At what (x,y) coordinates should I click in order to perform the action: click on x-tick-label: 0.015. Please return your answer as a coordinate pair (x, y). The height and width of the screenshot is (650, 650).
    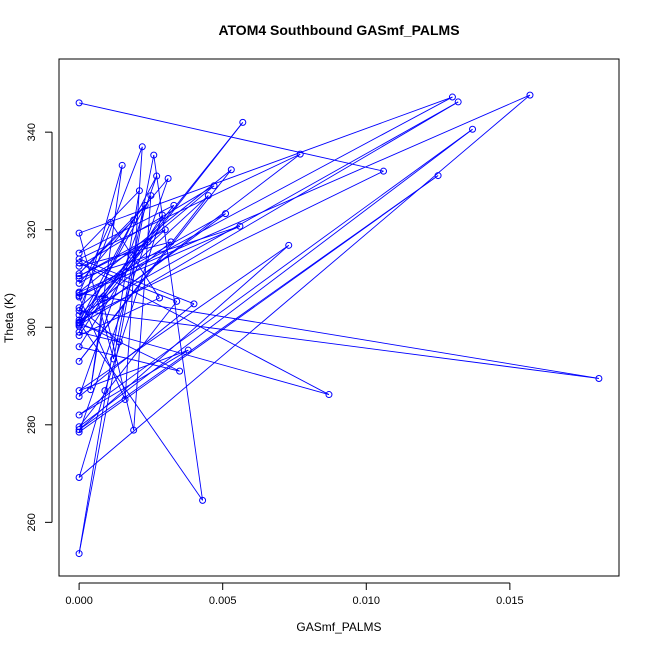
    Looking at the image, I should click on (510, 601).